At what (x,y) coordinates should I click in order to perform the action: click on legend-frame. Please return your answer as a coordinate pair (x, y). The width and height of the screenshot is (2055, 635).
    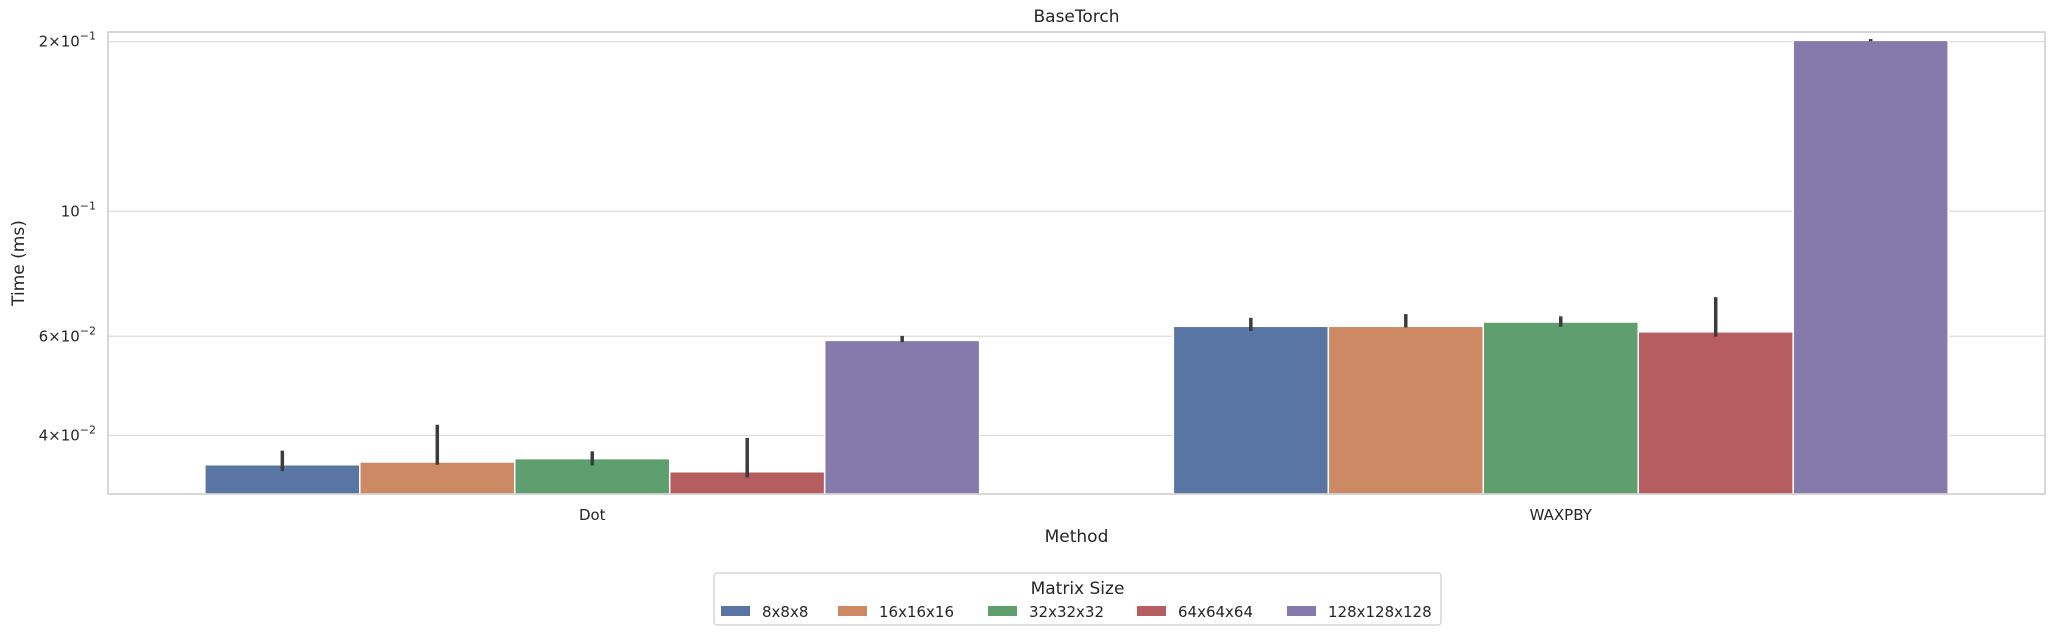
    Looking at the image, I should click on (1077, 599).